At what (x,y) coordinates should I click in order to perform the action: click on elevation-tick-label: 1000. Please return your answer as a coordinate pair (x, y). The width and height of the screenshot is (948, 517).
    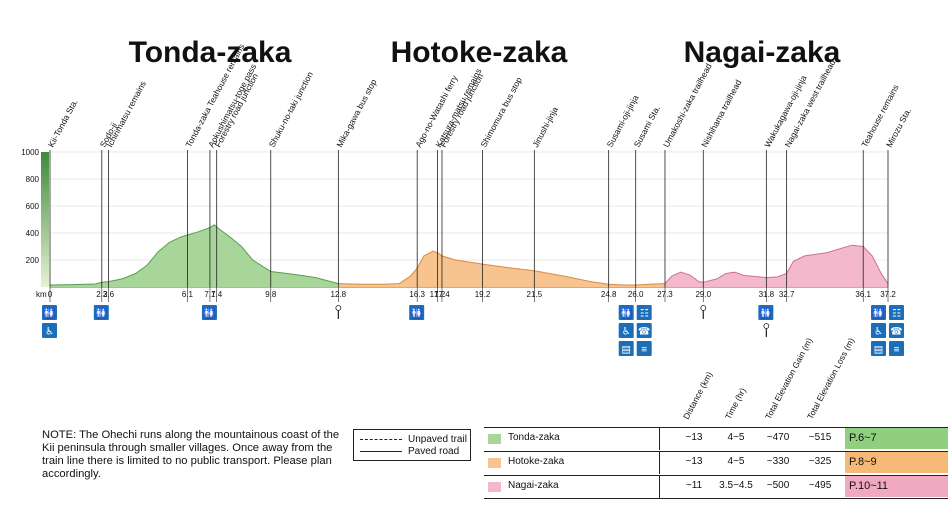
    Looking at the image, I should click on (30, 152).